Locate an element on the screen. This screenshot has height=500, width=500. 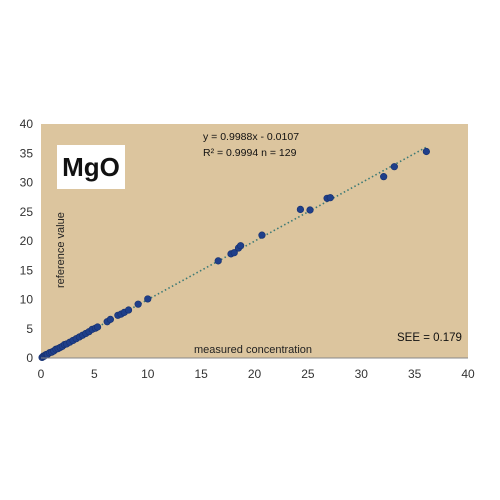
y-tick-label: 40 is located at coordinates (27, 124).